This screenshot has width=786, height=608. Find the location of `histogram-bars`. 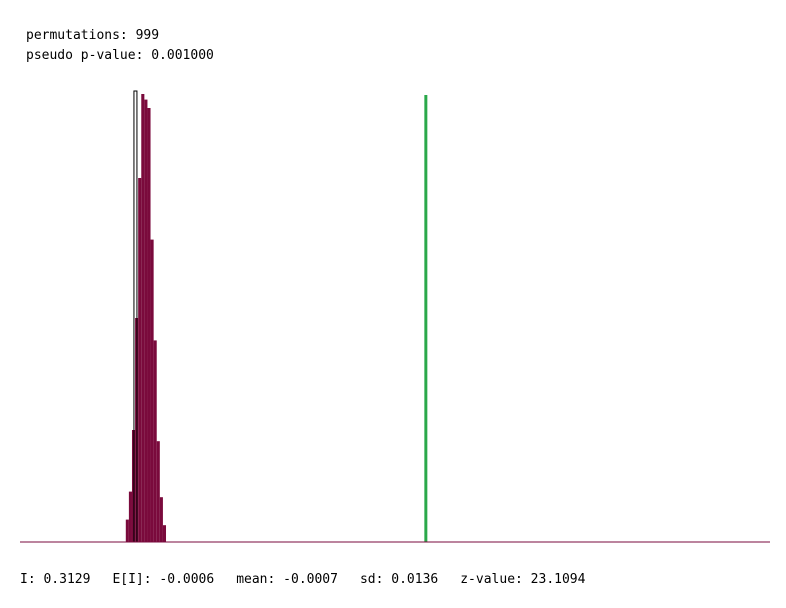

histogram-bars is located at coordinates (146, 318).